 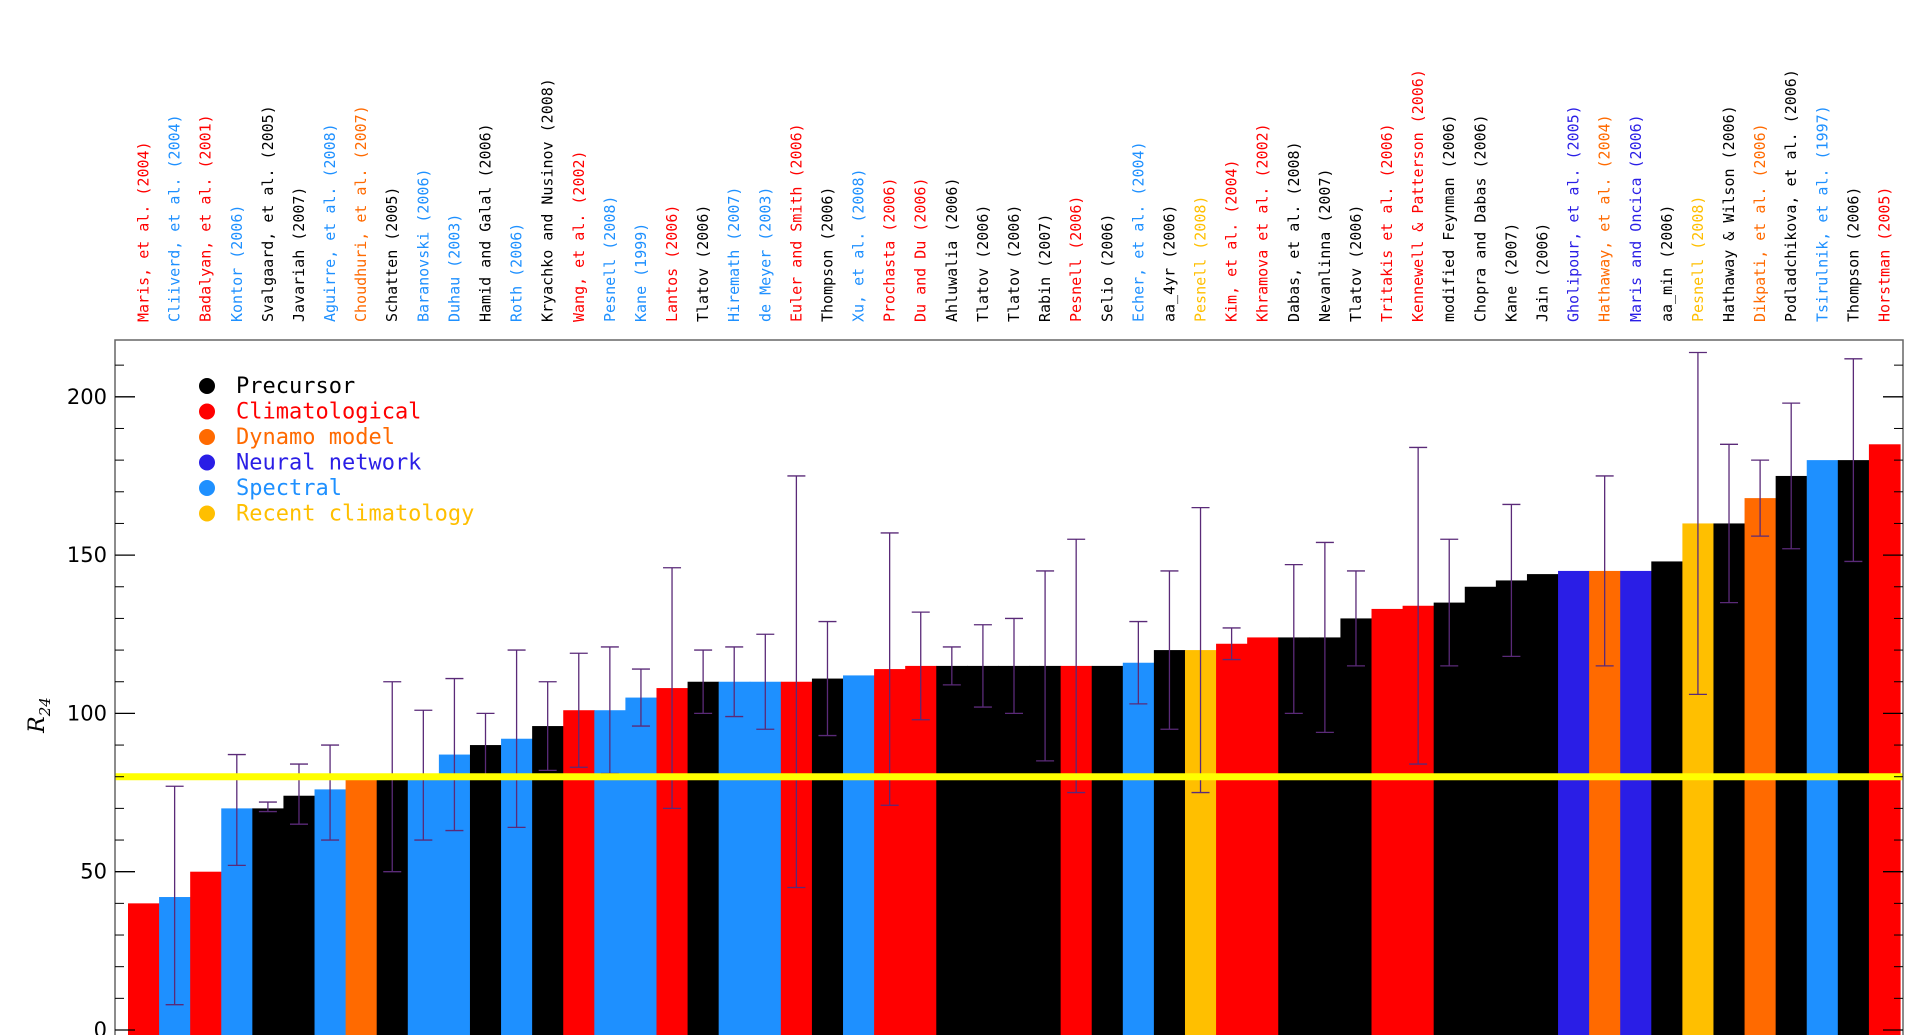 What do you see at coordinates (1822, 213) in the screenshot?
I see `bar-label: Tsirulnik, et al. (1997)` at bounding box center [1822, 213].